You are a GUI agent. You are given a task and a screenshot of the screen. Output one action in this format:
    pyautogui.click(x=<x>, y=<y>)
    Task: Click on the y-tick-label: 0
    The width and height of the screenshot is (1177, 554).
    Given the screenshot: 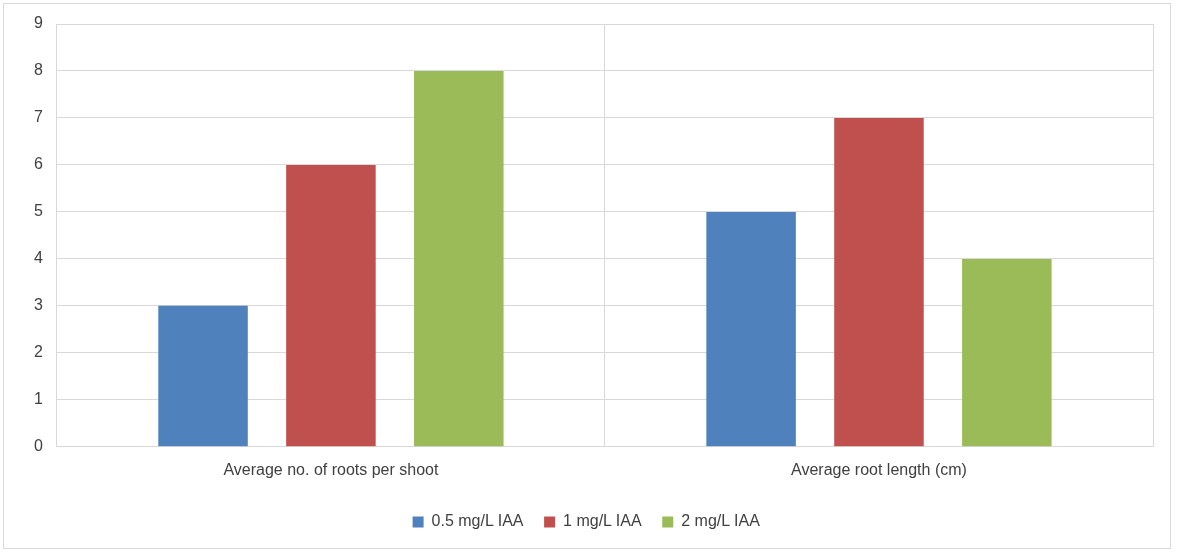 What is the action you would take?
    pyautogui.click(x=38, y=446)
    